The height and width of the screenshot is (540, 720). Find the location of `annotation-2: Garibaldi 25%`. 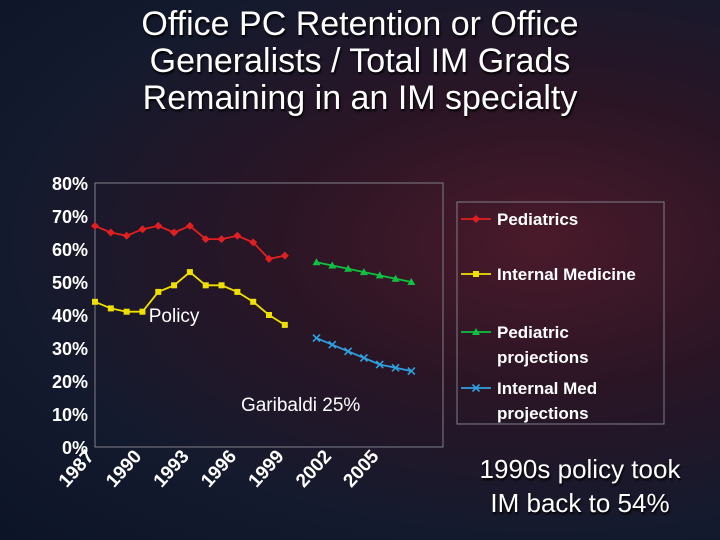

annotation-2: Garibaldi 25% is located at coordinates (300, 405).